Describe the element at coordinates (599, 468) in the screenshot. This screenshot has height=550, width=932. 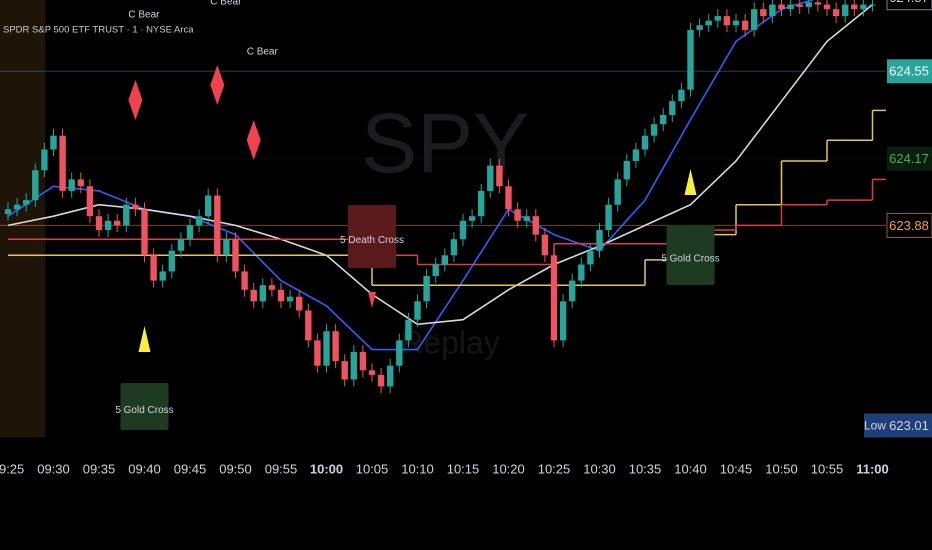
I see `x-tick-label: 10:30` at that location.